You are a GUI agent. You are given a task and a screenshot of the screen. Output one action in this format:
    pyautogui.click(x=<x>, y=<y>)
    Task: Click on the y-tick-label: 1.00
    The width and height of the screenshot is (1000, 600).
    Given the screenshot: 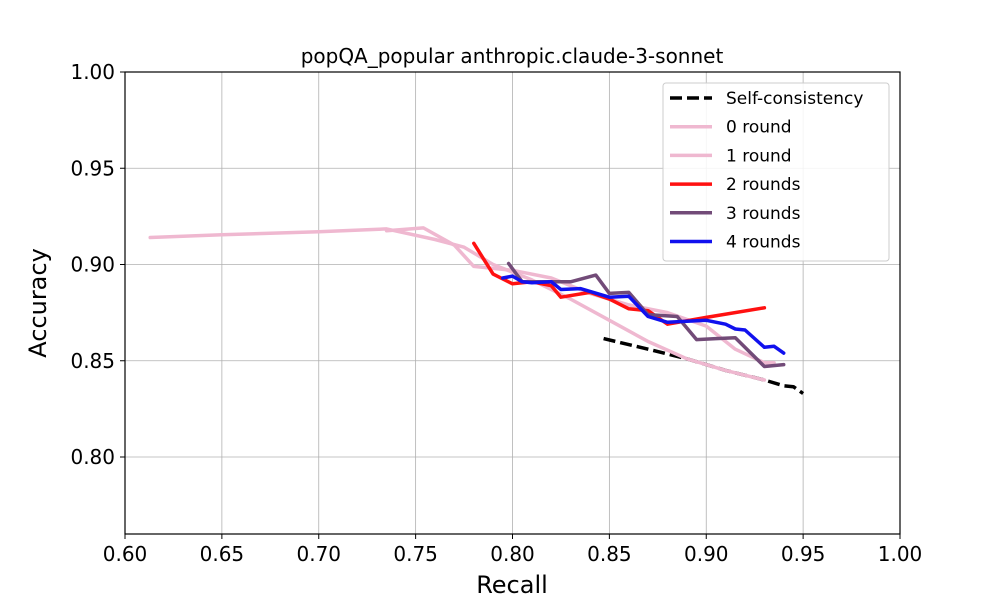 What is the action you would take?
    pyautogui.click(x=92, y=72)
    